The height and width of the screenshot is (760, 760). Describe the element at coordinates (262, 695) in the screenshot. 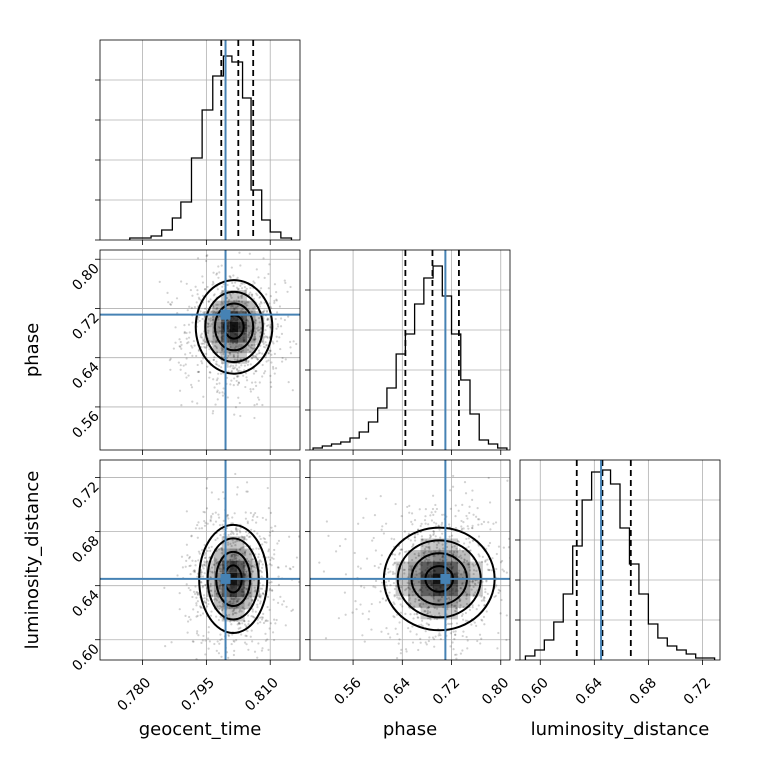

I see `x-tick-label: 0.810` at that location.